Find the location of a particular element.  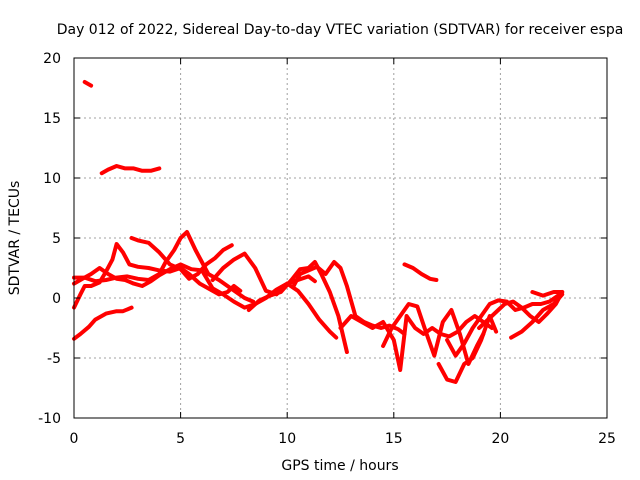

y-tick-label: -10 is located at coordinates (49, 419).